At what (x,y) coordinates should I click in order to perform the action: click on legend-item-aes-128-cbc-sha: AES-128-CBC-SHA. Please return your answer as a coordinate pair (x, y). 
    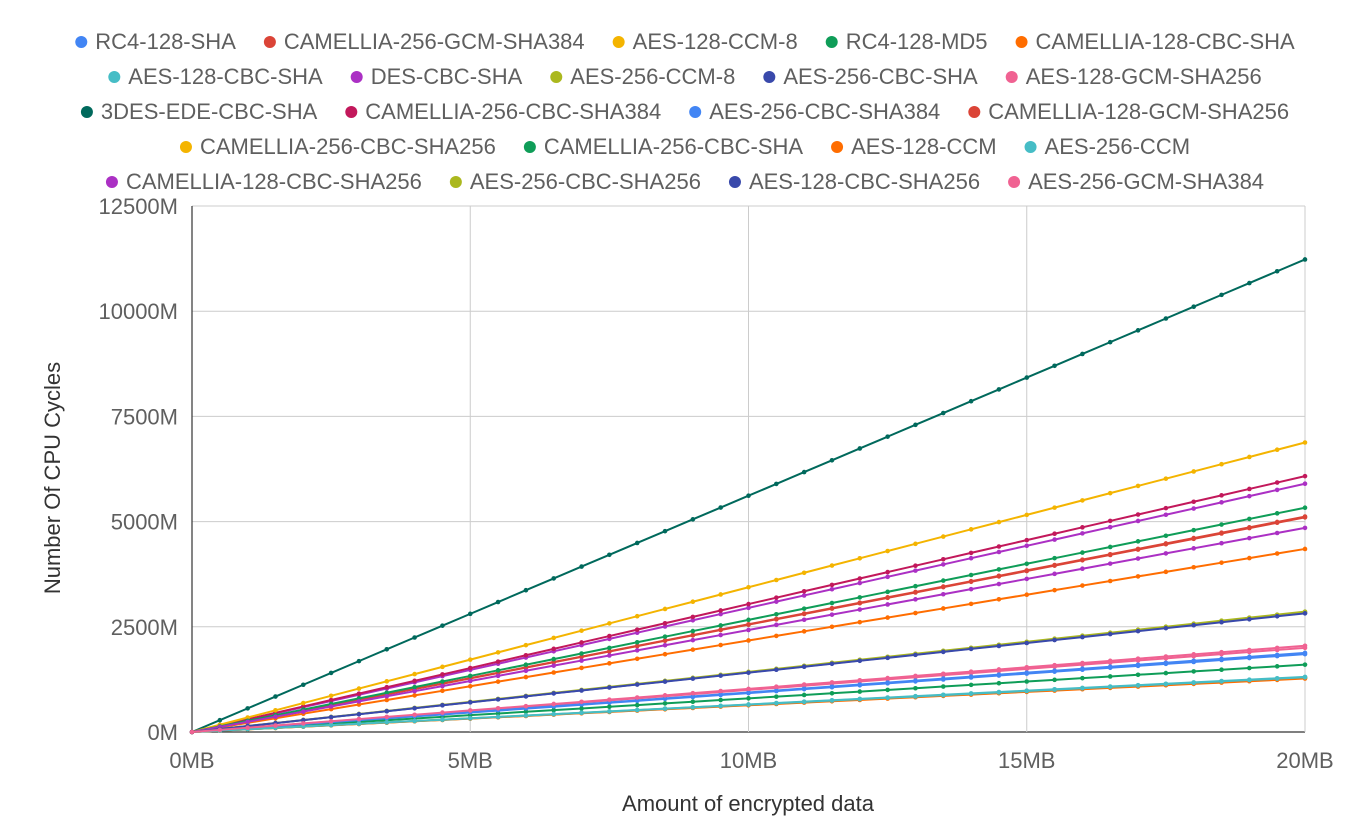
    Looking at the image, I should click on (215, 76).